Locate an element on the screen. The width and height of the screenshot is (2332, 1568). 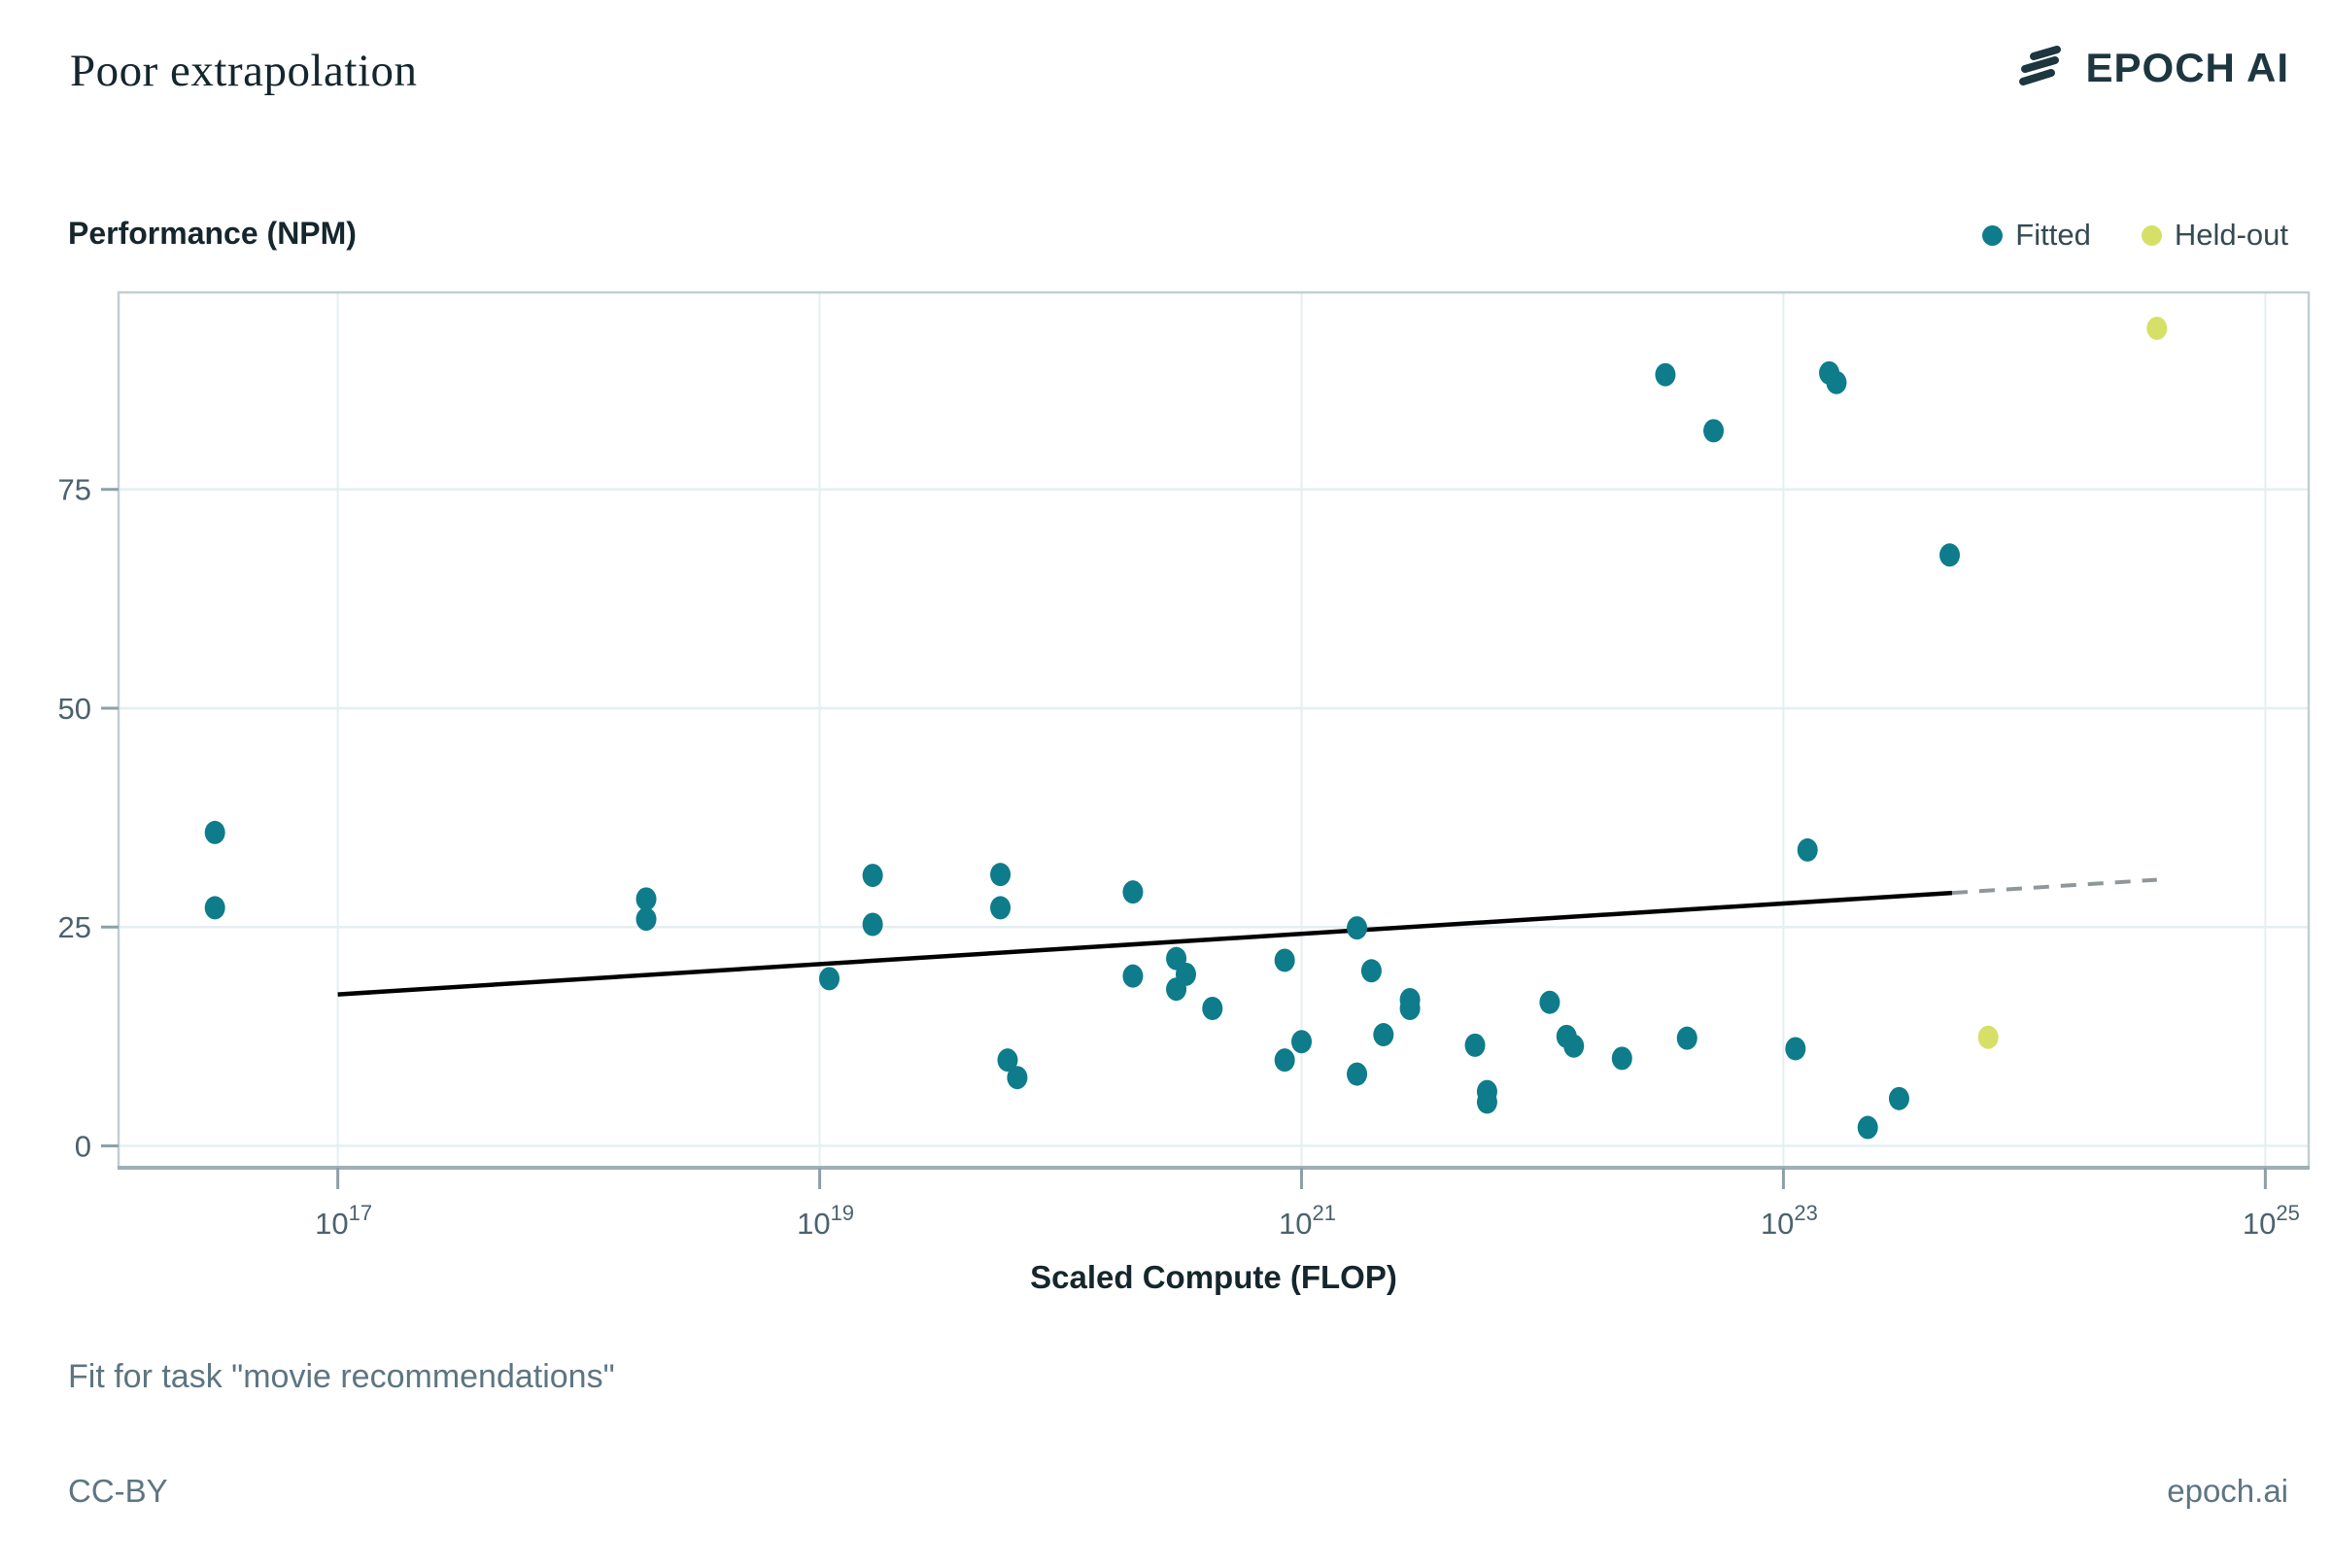
fitted-dot-icon is located at coordinates (1993, 235).